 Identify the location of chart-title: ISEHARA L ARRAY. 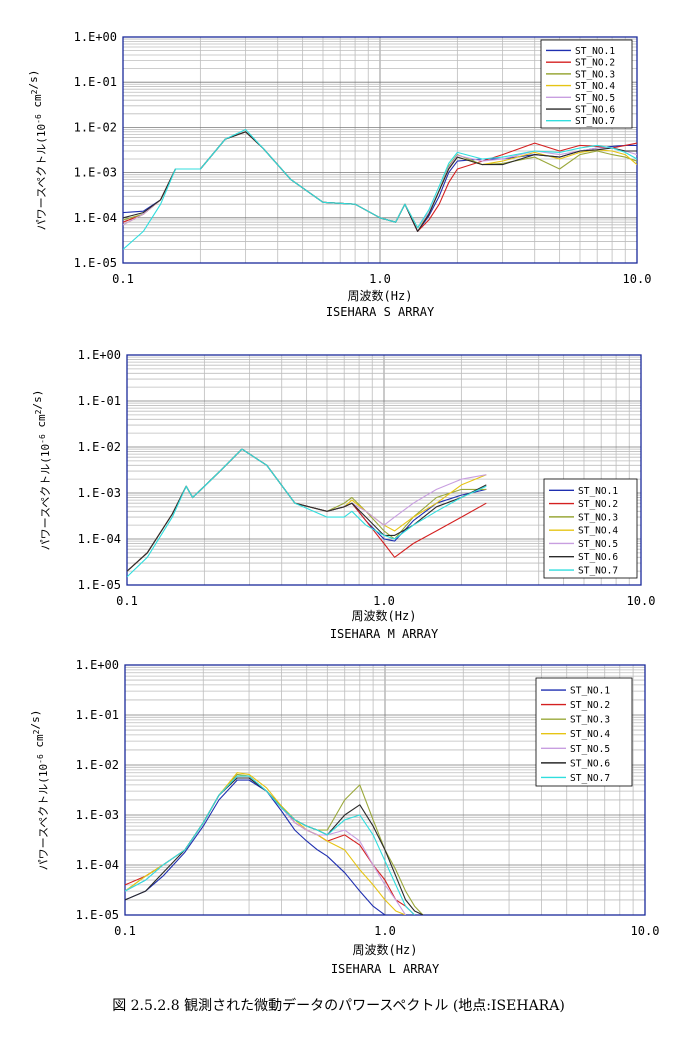
(385, 969).